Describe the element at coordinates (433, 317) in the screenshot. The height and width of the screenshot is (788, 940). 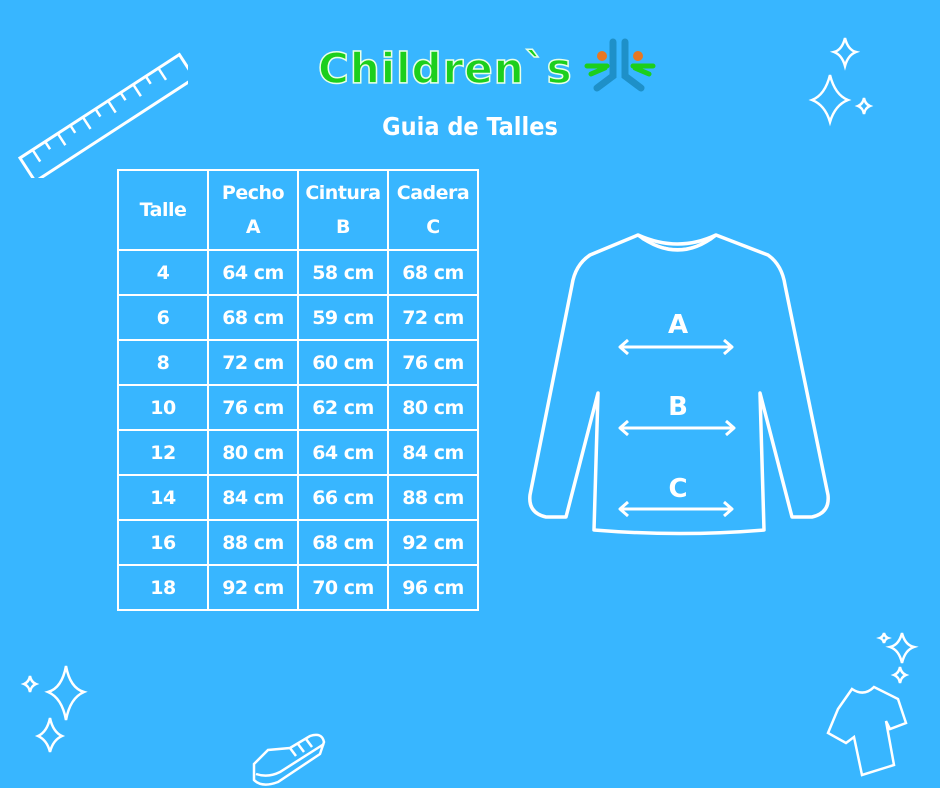
I see `cell-cadera: 72 cm` at that location.